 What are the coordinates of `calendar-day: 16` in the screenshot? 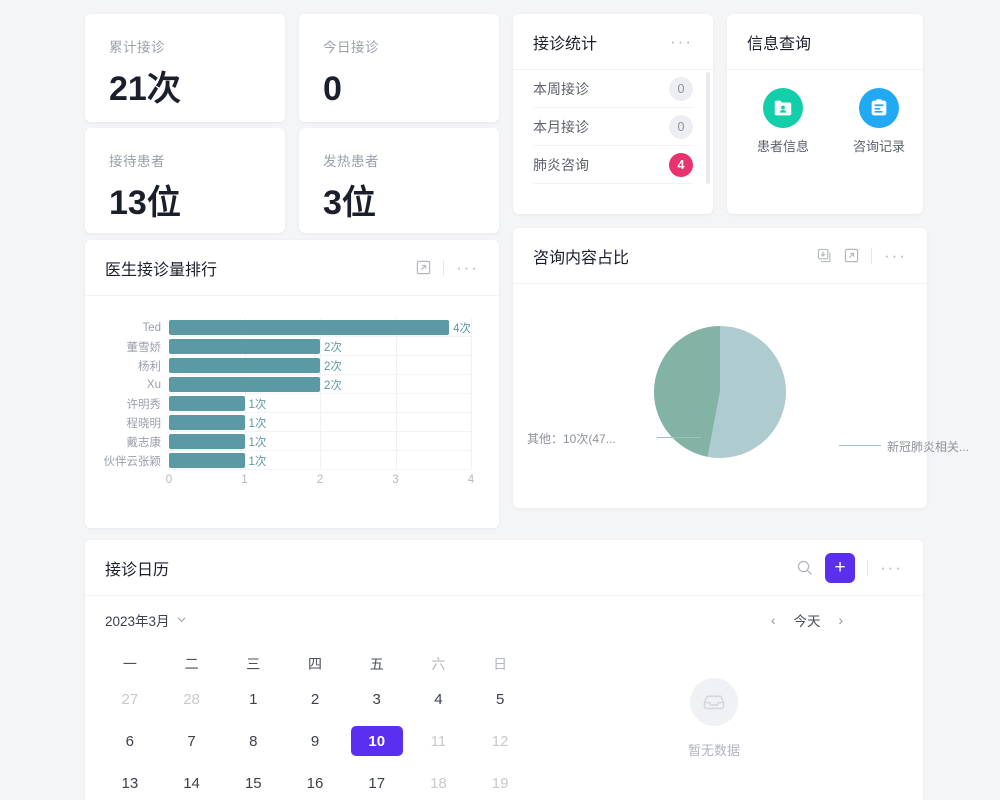 It's located at (315, 783).